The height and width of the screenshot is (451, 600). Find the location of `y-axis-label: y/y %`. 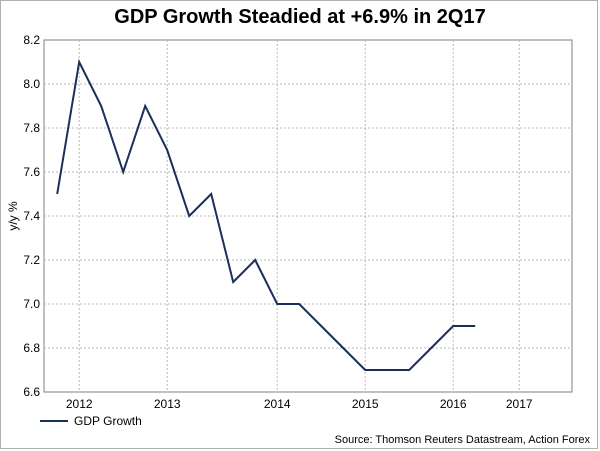

y-axis-label: y/y % is located at coordinates (13, 216).